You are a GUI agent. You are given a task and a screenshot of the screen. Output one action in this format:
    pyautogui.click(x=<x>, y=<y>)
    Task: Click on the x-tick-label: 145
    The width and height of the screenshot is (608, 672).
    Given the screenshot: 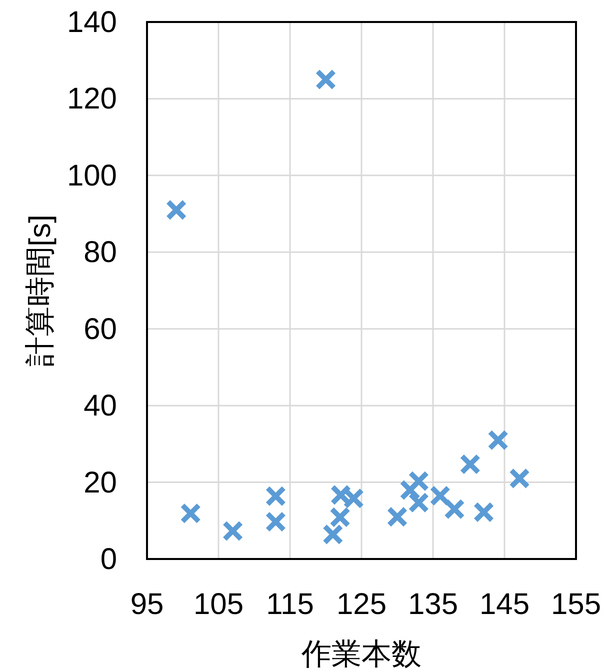 What is the action you would take?
    pyautogui.click(x=504, y=604)
    